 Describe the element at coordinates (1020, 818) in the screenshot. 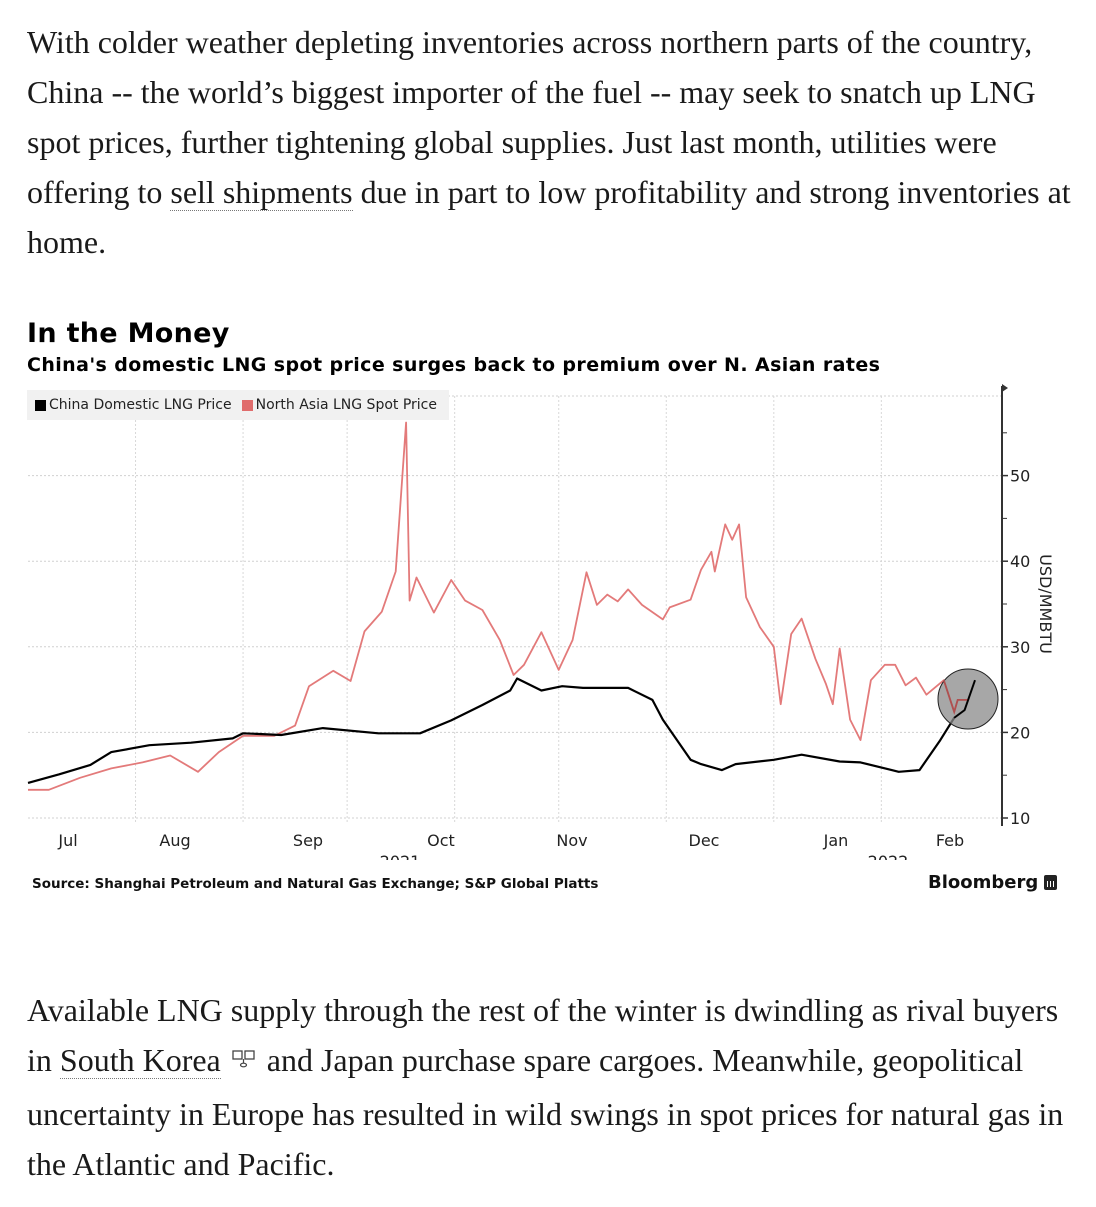

I see `y-tick-label-10: 10` at that location.